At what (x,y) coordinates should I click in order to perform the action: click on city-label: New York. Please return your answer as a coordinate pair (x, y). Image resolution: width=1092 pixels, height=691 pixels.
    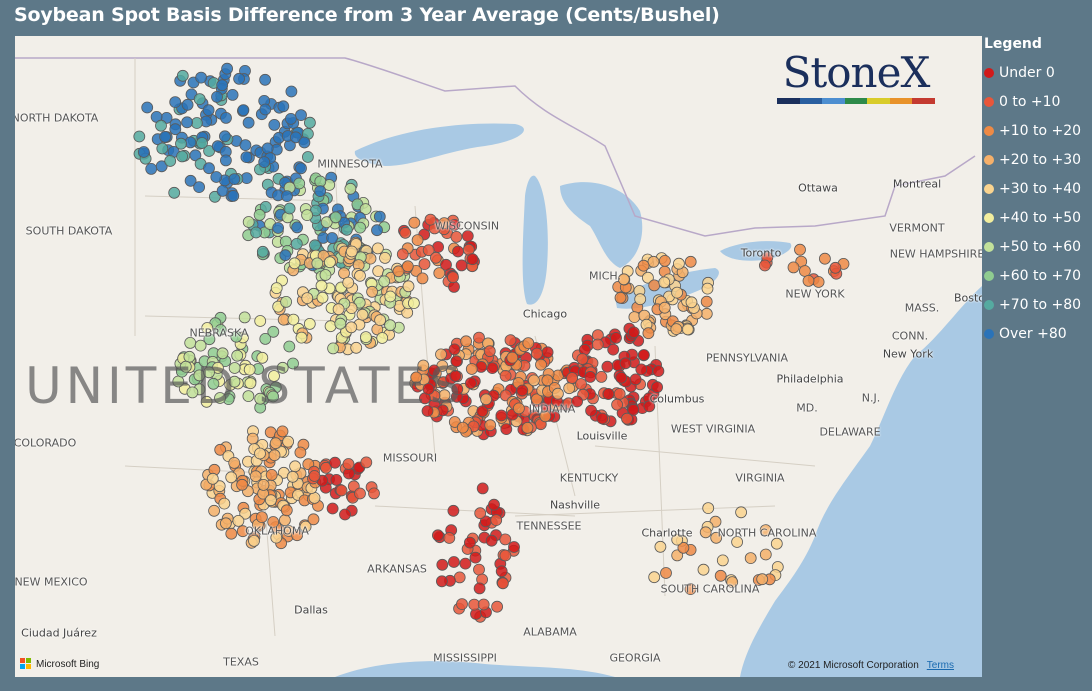
    Looking at the image, I should click on (908, 354).